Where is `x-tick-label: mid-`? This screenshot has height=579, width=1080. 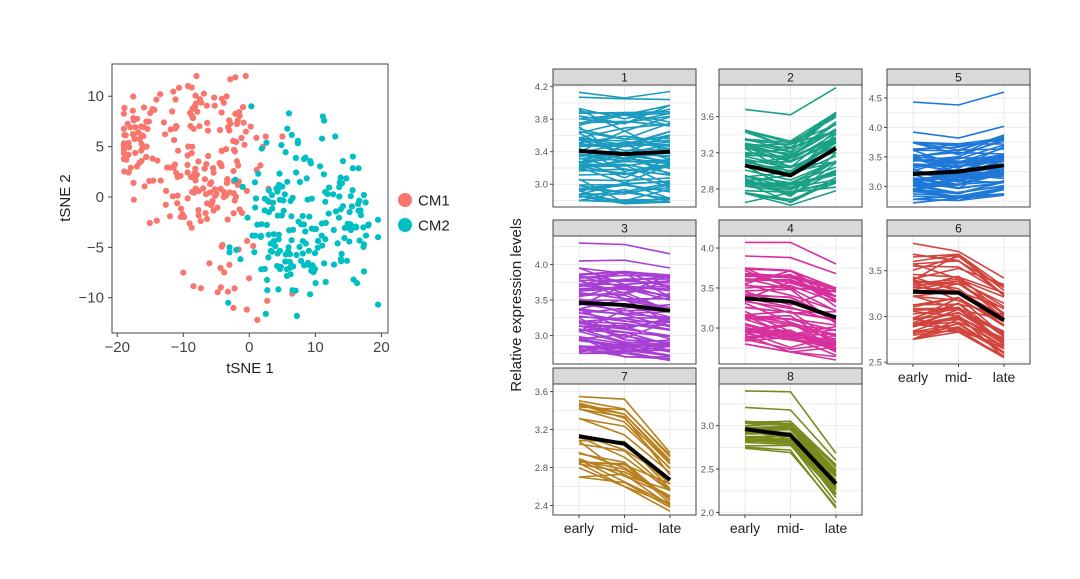 x-tick-label: mid- is located at coordinates (959, 377).